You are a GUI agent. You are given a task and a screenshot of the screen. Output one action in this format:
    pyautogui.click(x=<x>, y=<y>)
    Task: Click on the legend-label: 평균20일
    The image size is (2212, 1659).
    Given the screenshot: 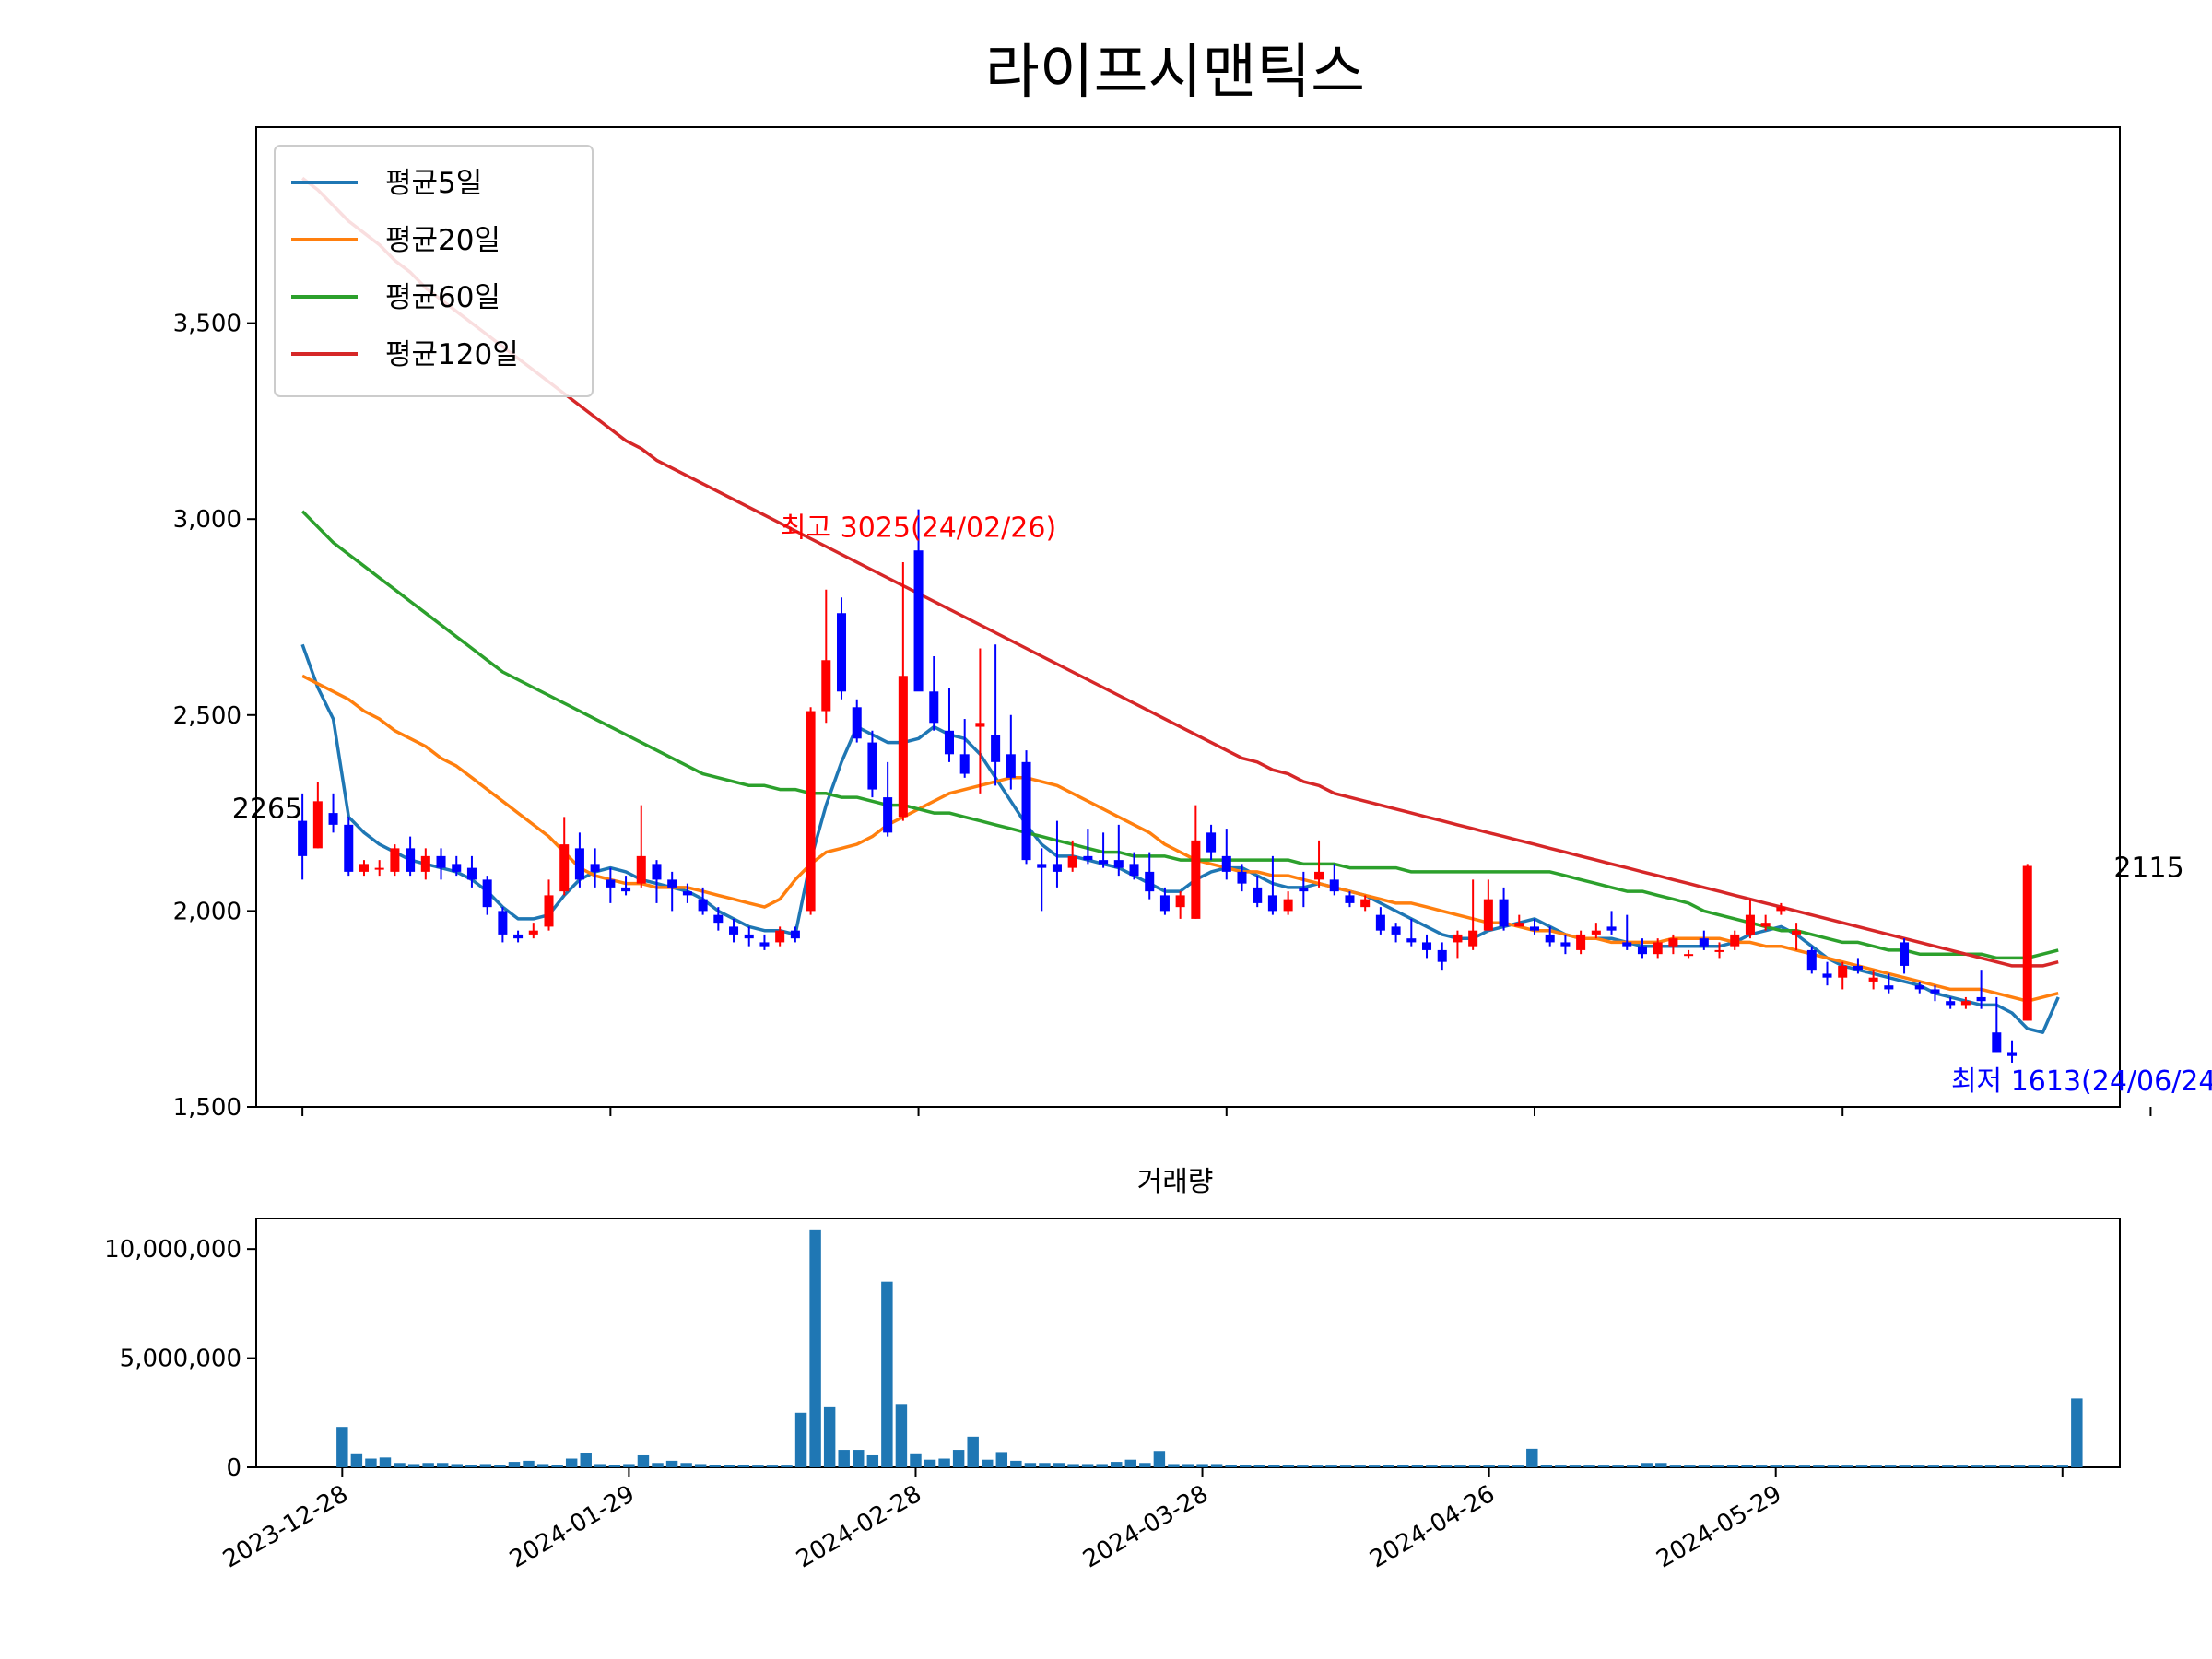 What is the action you would take?
    pyautogui.click(x=442, y=240)
    